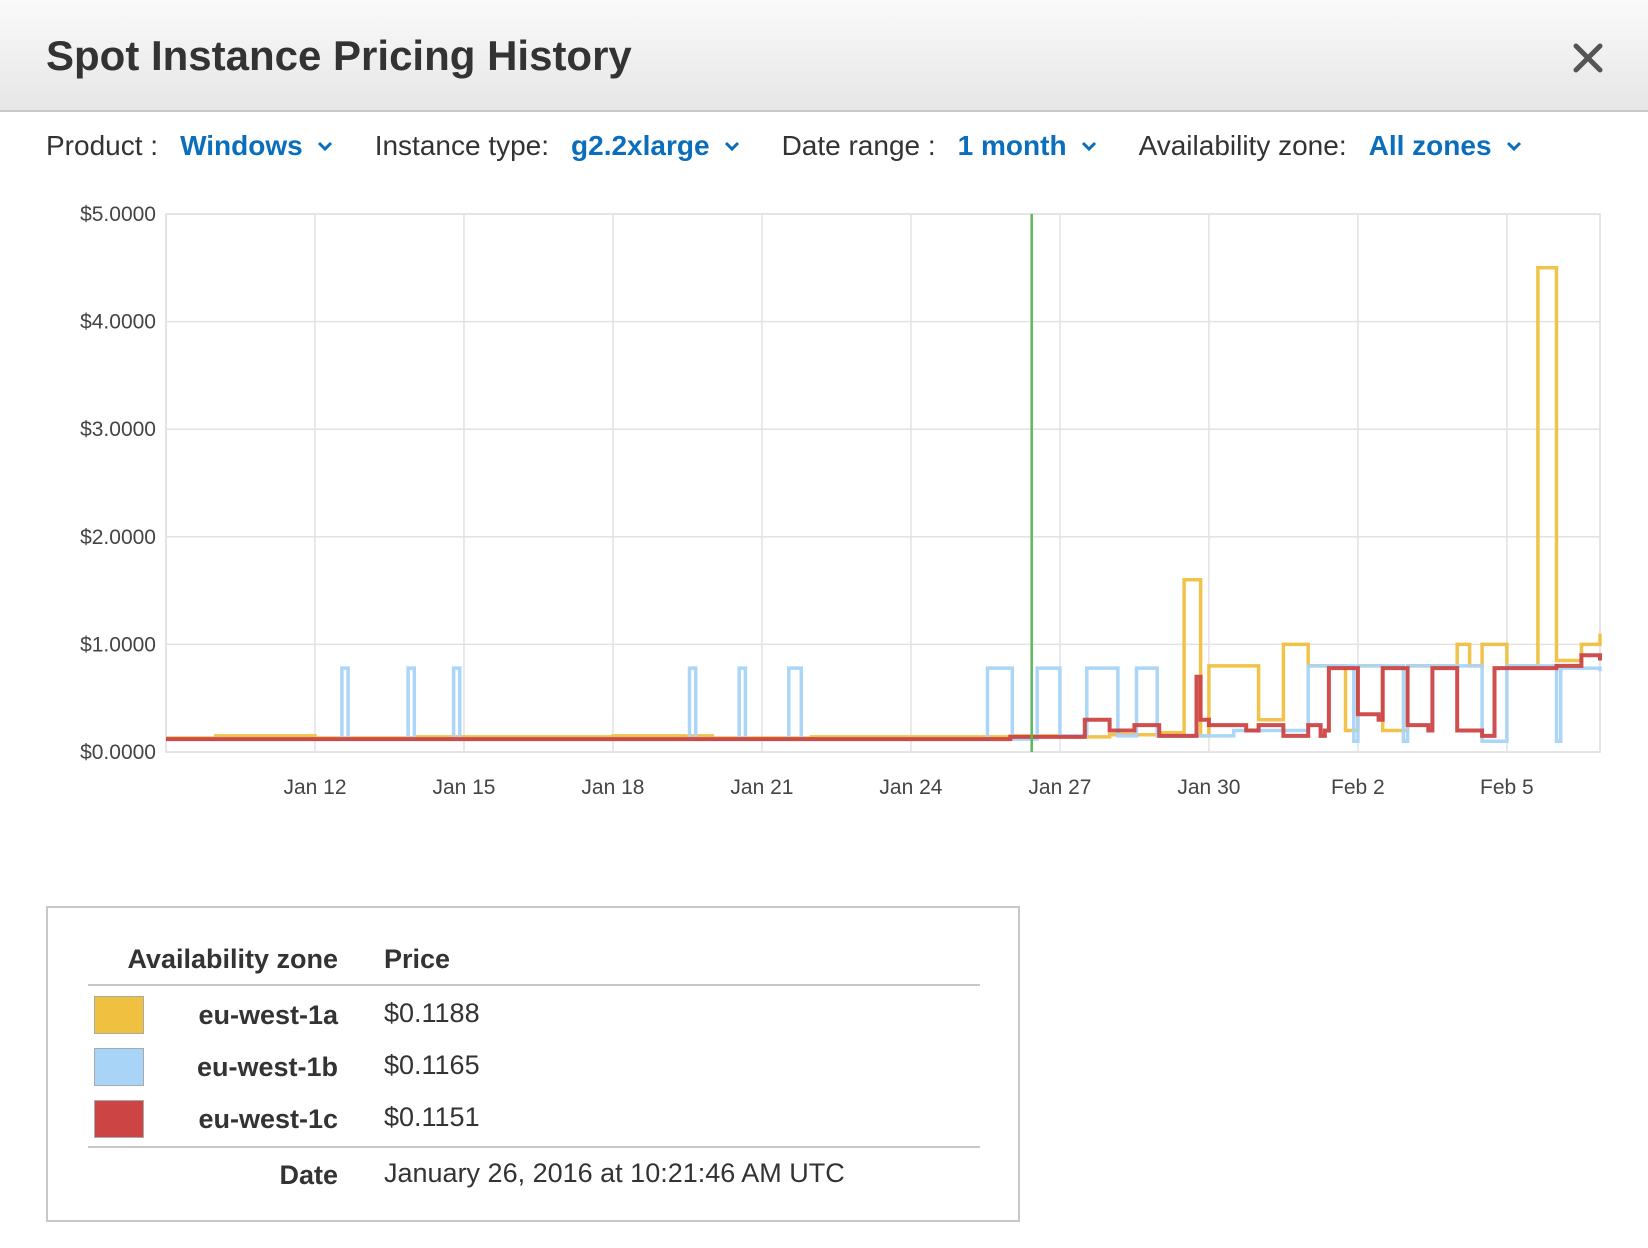  What do you see at coordinates (824, 56) in the screenshot?
I see `dialog-header: Spot Instance Pricing History` at bounding box center [824, 56].